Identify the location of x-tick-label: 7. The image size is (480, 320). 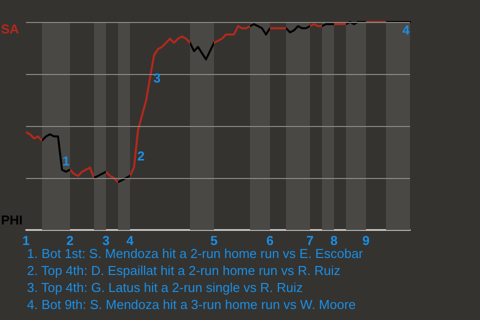
(310, 240).